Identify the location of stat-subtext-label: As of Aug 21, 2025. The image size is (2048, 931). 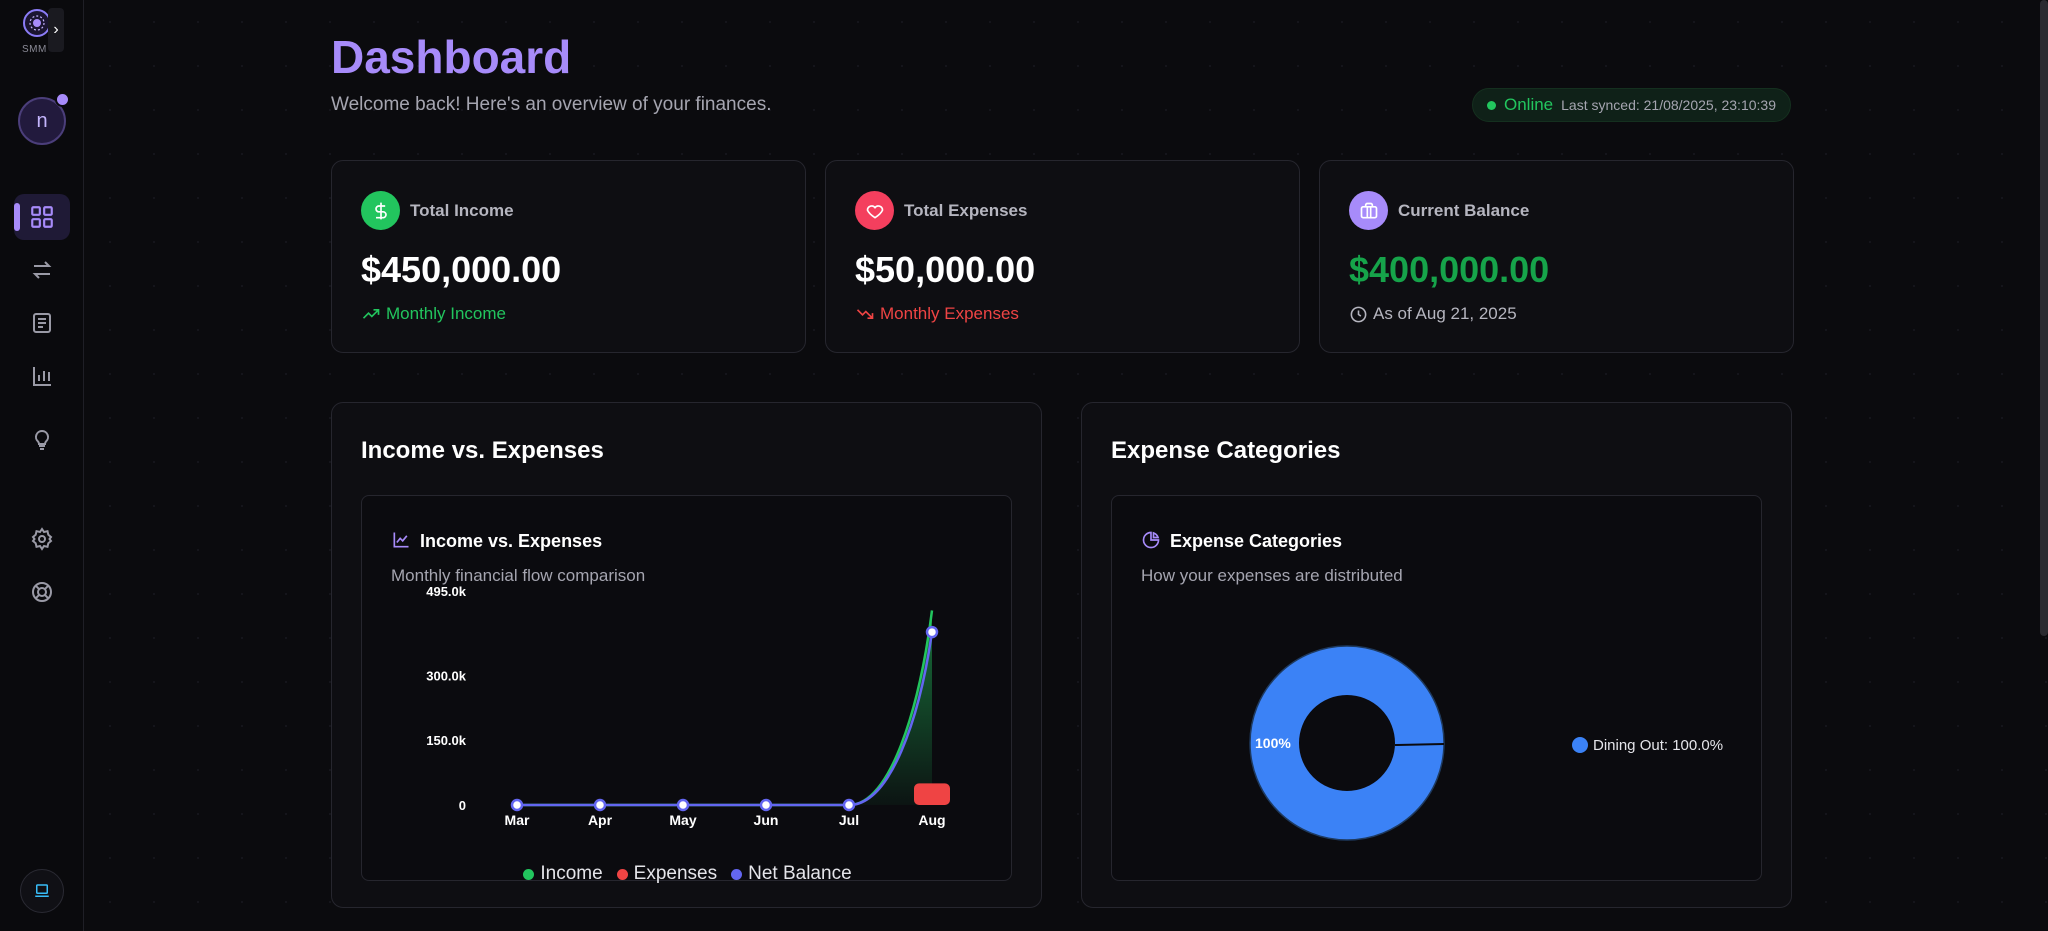
(1445, 313).